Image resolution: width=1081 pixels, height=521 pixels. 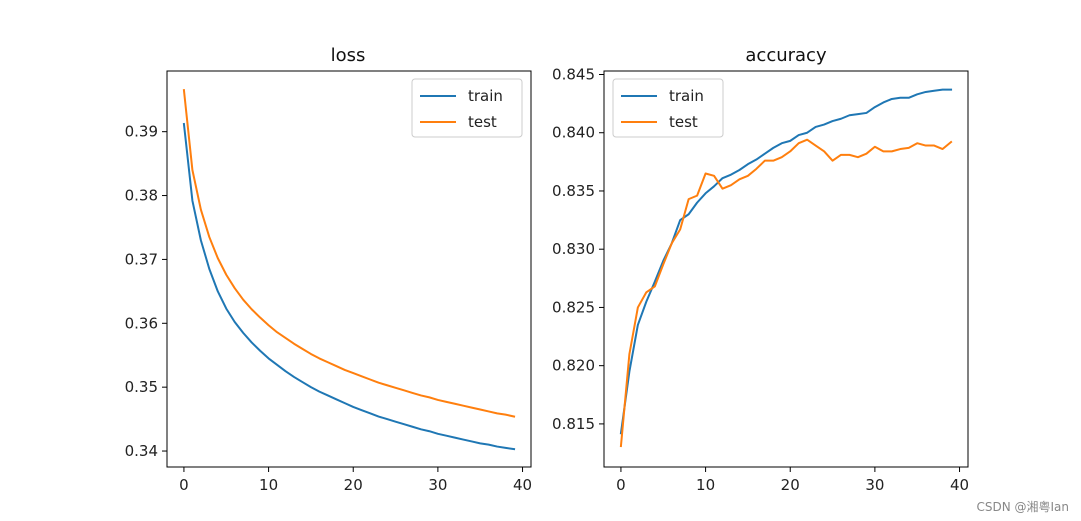 What do you see at coordinates (348, 55) in the screenshot?
I see `loss-chart-title: loss` at bounding box center [348, 55].